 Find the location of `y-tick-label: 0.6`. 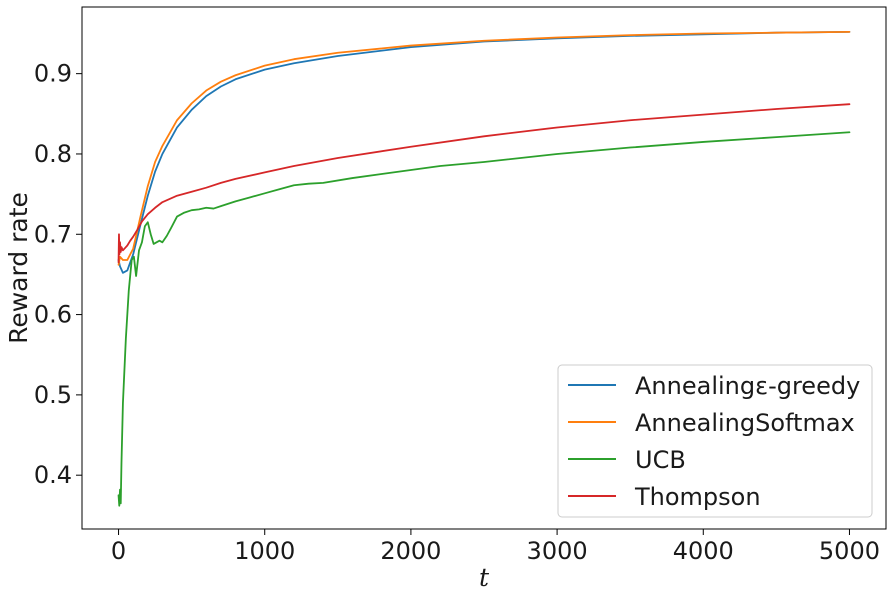

y-tick-label: 0.6 is located at coordinates (53, 315).